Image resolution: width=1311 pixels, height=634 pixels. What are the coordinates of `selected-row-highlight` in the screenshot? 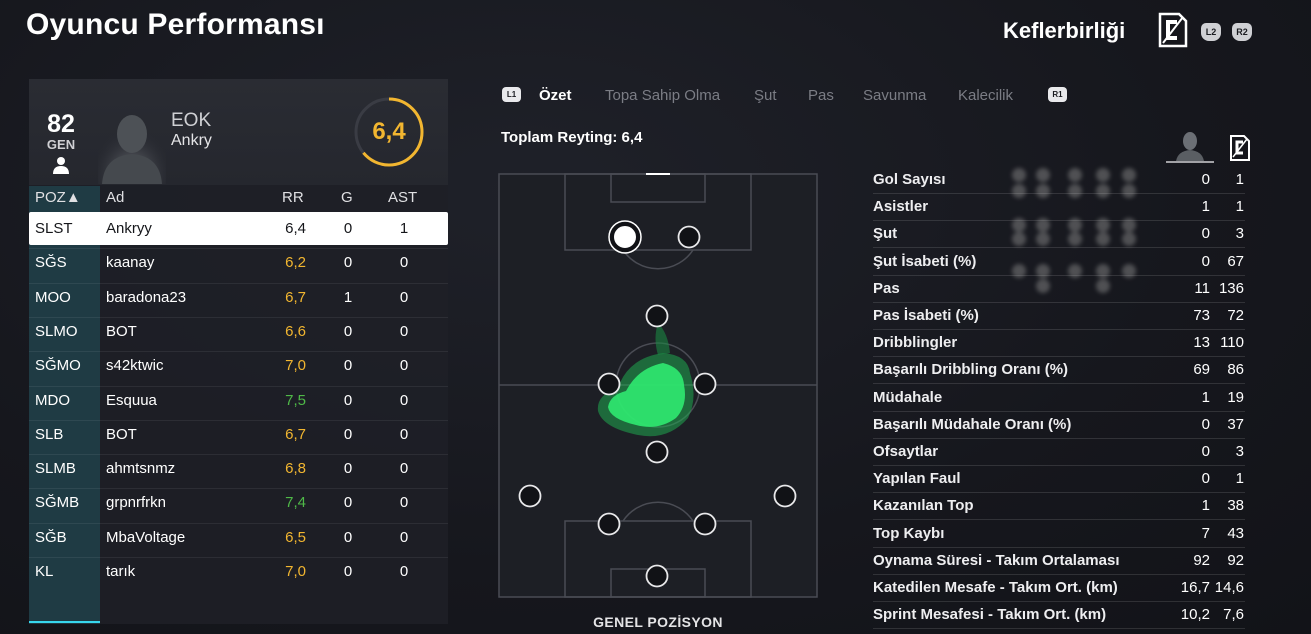 It's located at (238, 228).